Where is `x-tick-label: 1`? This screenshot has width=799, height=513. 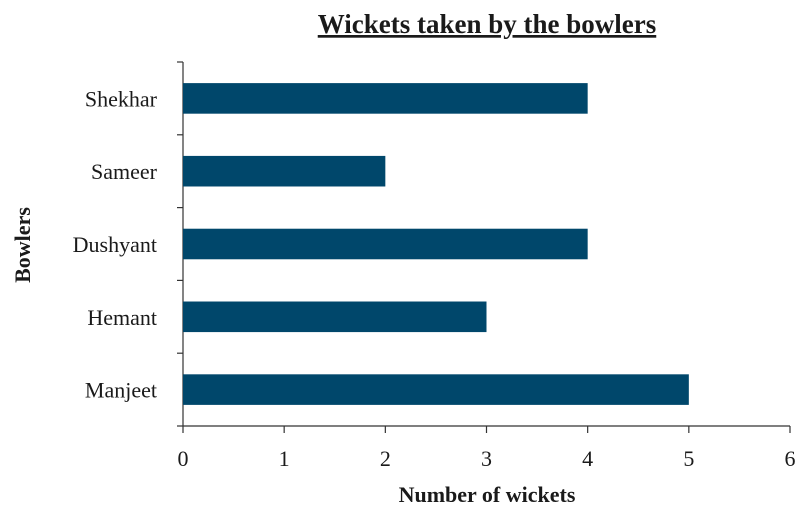 x-tick-label: 1 is located at coordinates (284, 458).